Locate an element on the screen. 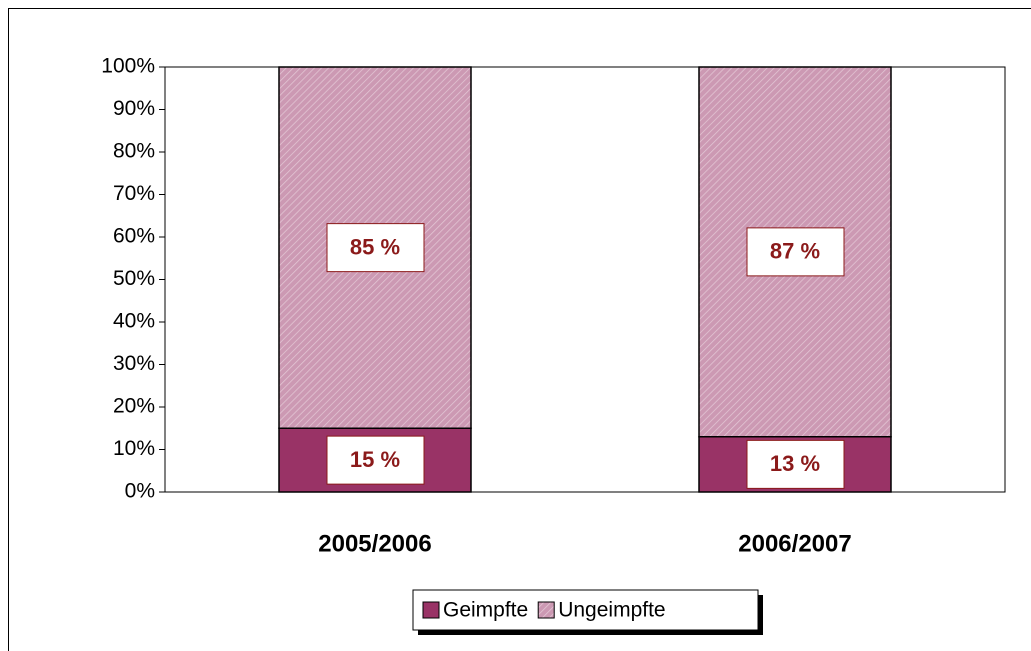  y-tick-label: 30% is located at coordinates (134, 363).